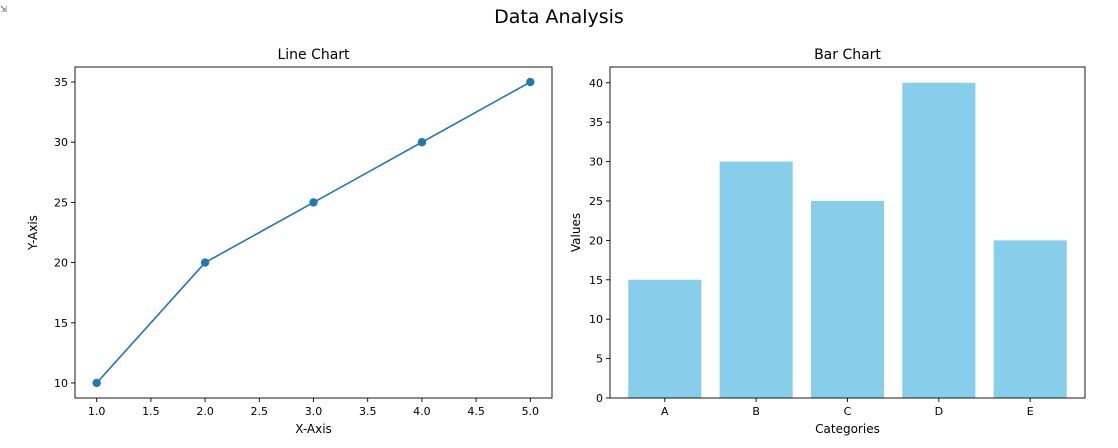 This screenshot has width=1118, height=448. Describe the element at coordinates (61, 202) in the screenshot. I see `line-chart-ytick-label: 25` at that location.